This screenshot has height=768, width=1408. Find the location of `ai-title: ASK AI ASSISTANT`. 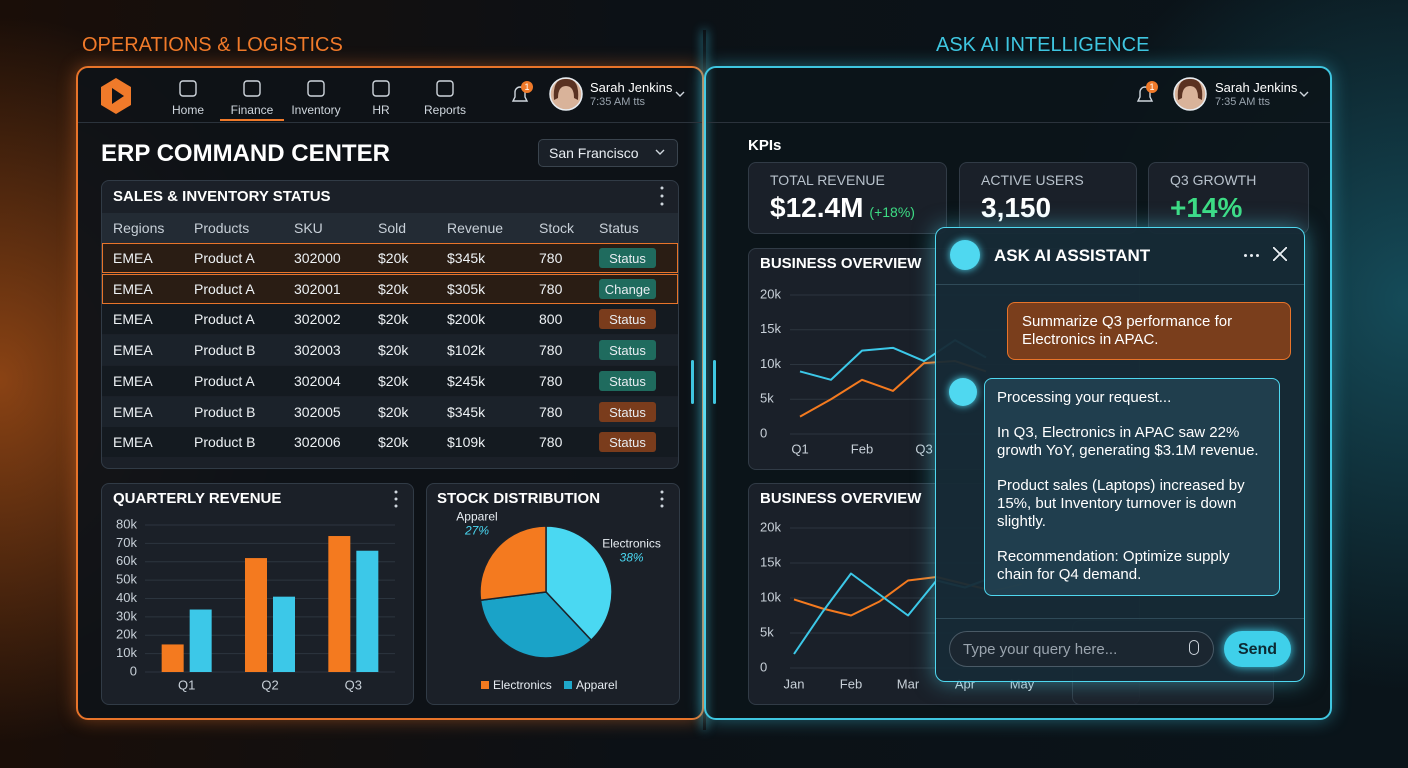

ai-title: ASK AI ASSISTANT is located at coordinates (1072, 255).